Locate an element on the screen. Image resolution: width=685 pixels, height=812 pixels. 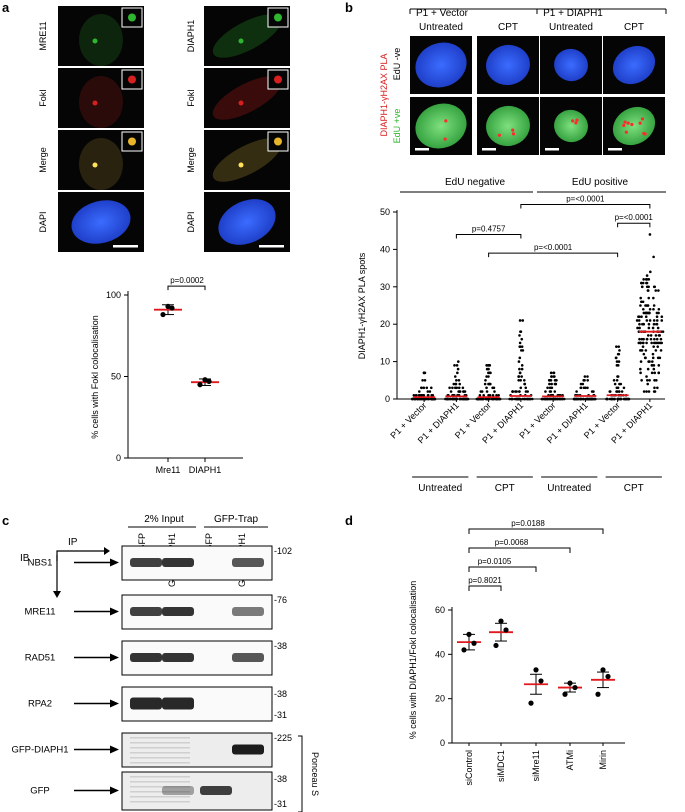
significance-bracket is located at coordinates (553, 255).